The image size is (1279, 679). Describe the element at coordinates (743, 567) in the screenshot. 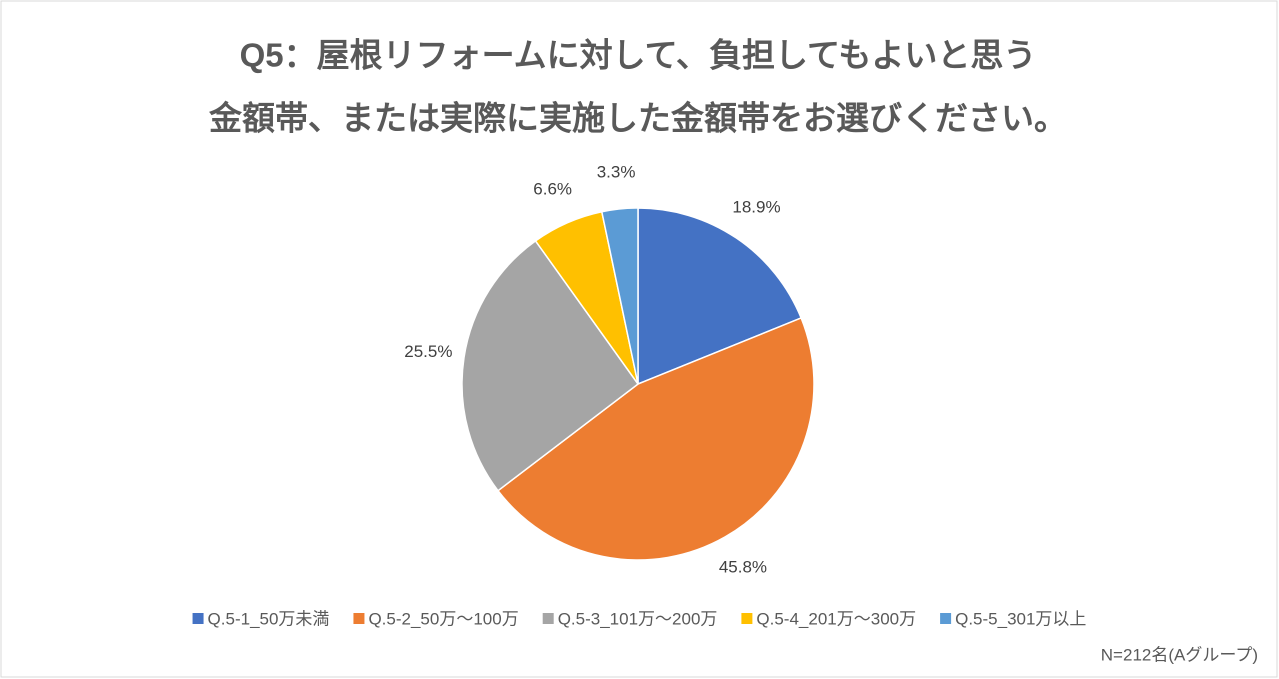

I see `data-label: 45.8%` at that location.